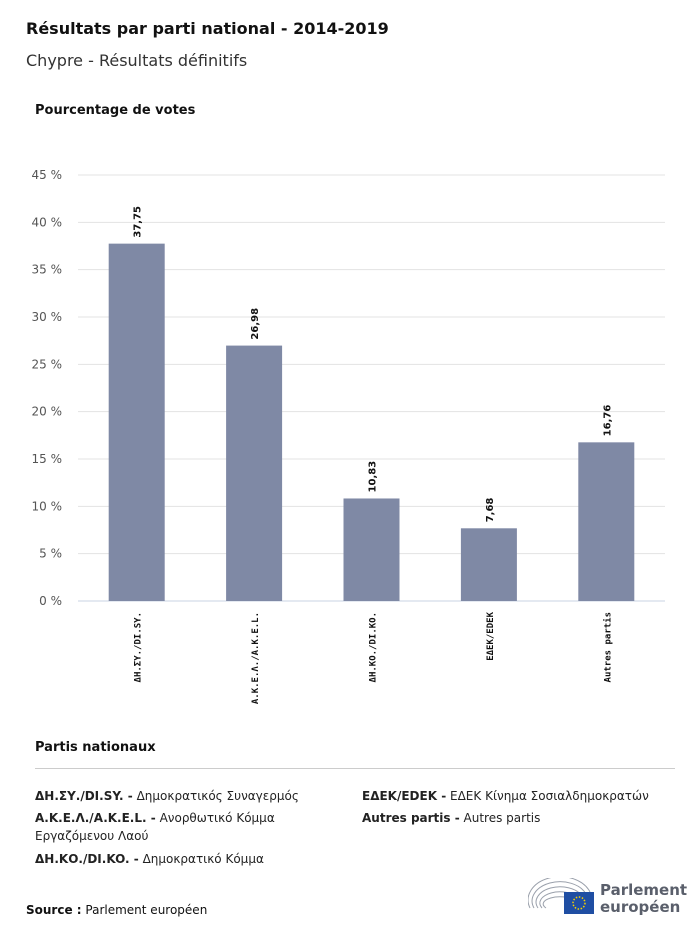 This screenshot has width=700, height=936. I want to click on legend-item: ΕΔΕΚ/EDEK - ΕΔΕΚ Κίνημα Σοσιαλδημοκρατών, so click(505, 796).